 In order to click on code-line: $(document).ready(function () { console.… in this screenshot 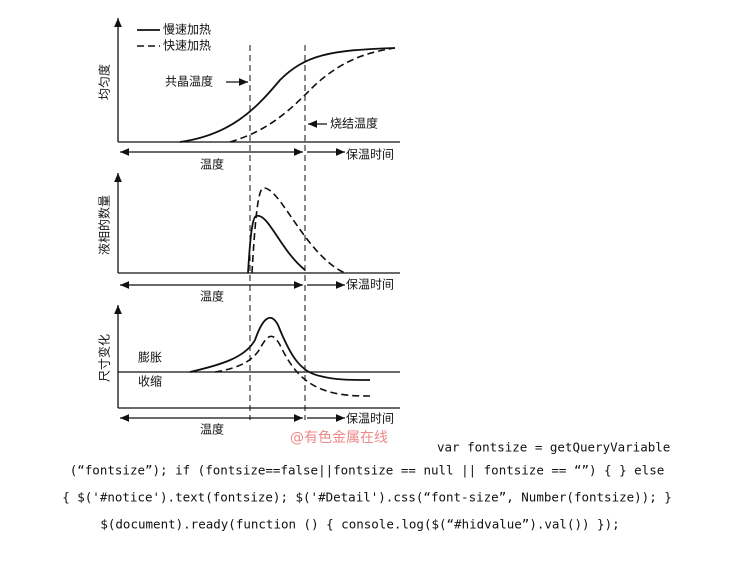, I will do `click(359, 524)`.